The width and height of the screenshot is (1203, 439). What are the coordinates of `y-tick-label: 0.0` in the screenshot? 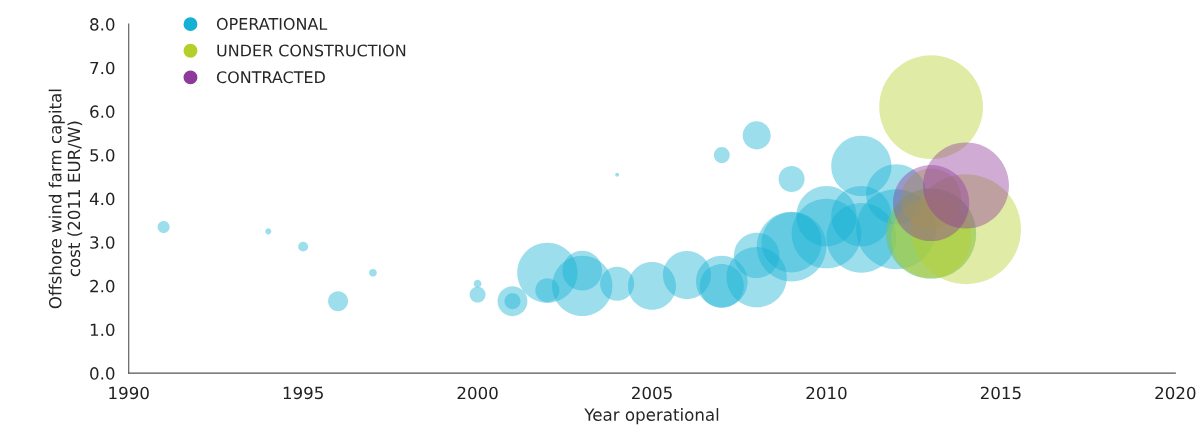 It's located at (102, 373).